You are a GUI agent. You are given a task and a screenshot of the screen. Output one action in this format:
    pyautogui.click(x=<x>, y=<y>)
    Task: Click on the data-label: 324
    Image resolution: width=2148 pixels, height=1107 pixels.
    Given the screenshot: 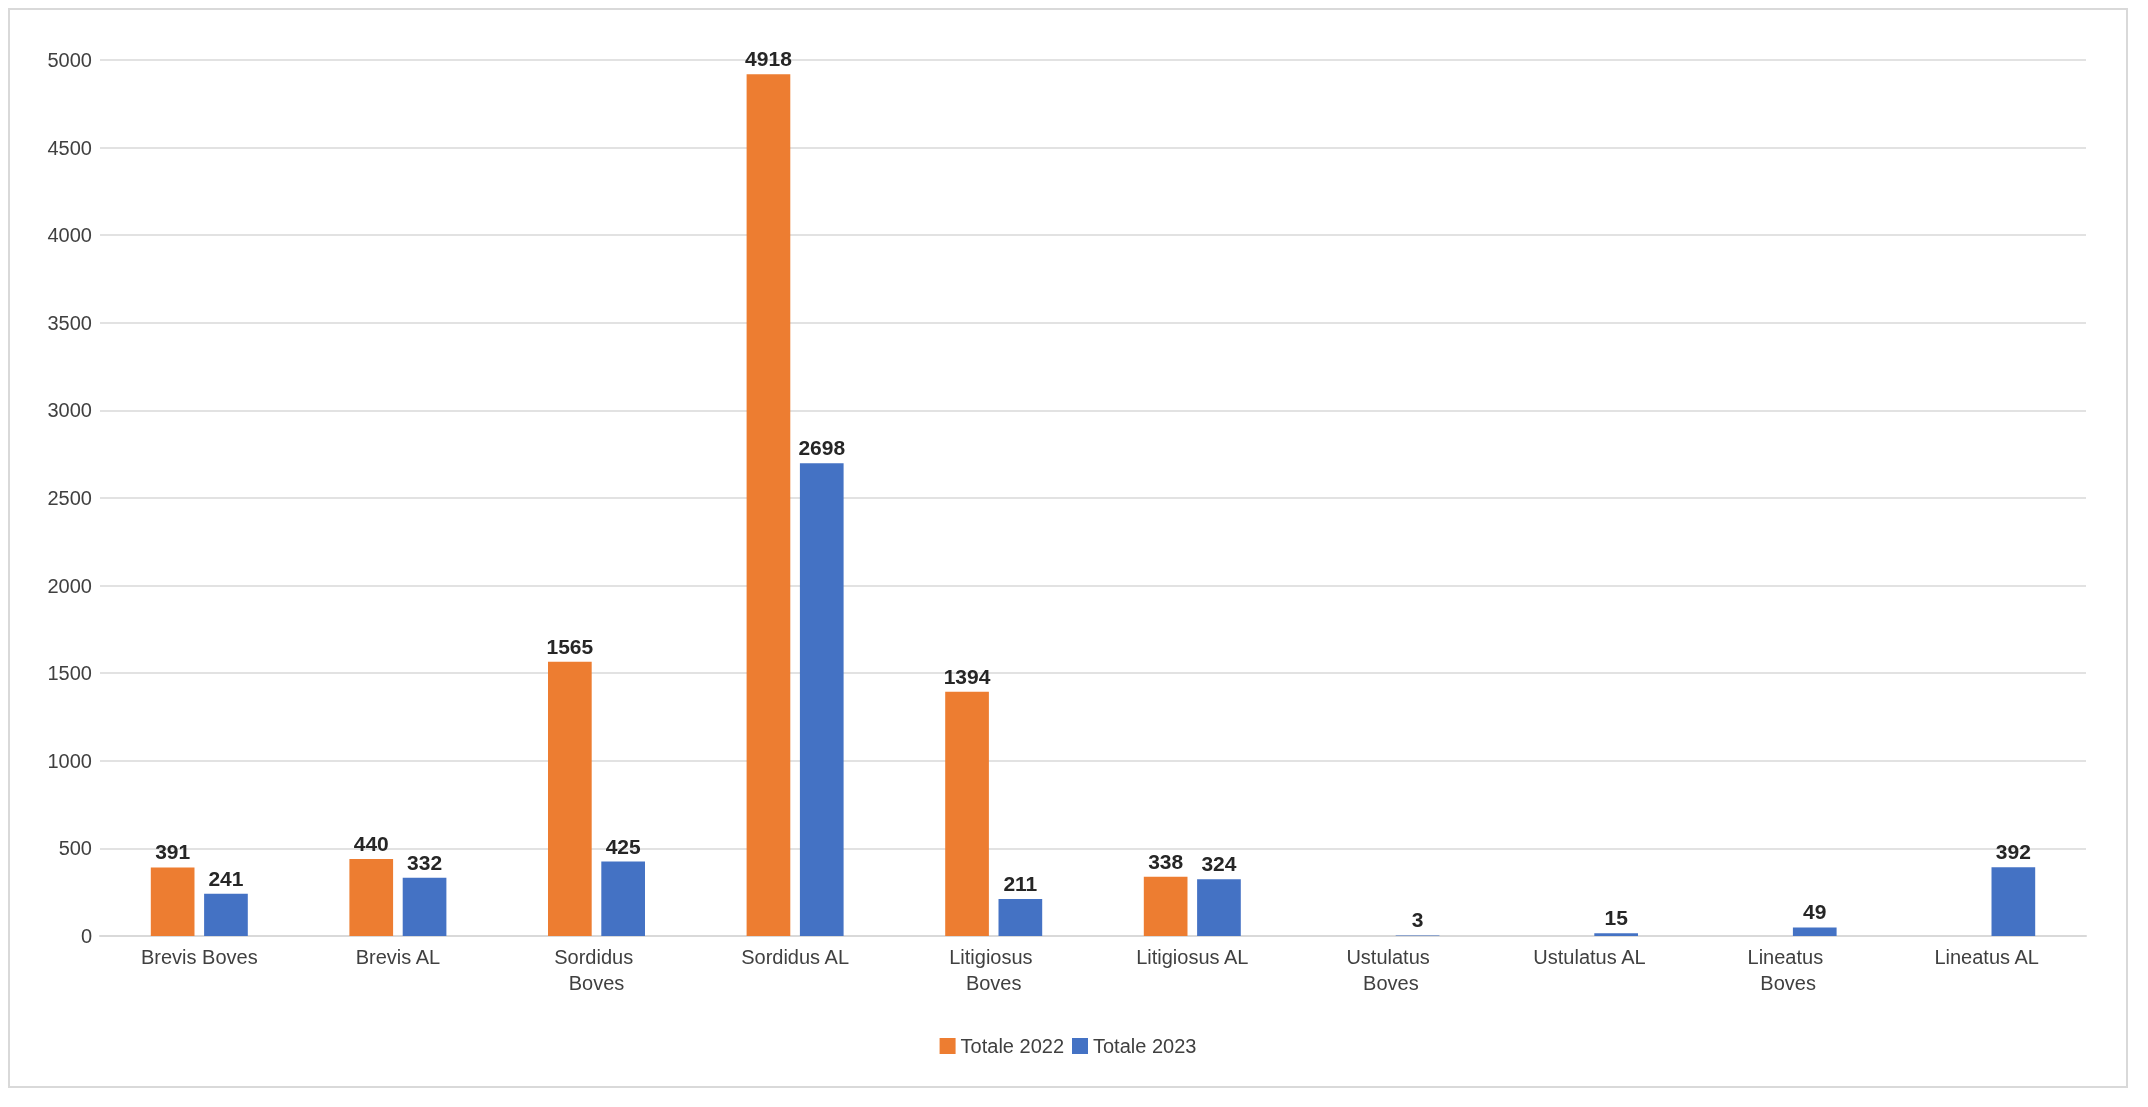 What is the action you would take?
    pyautogui.click(x=1219, y=864)
    